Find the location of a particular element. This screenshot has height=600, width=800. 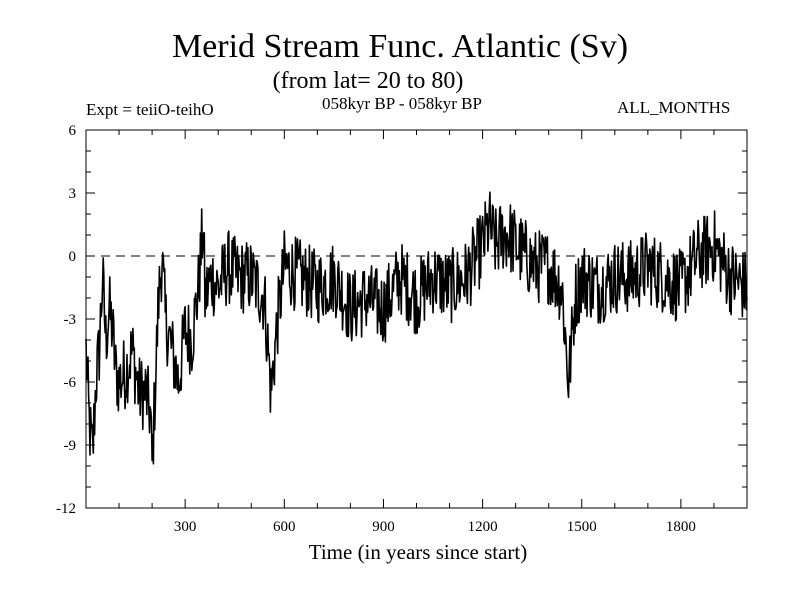

x-tick-label: 1800 is located at coordinates (681, 527).